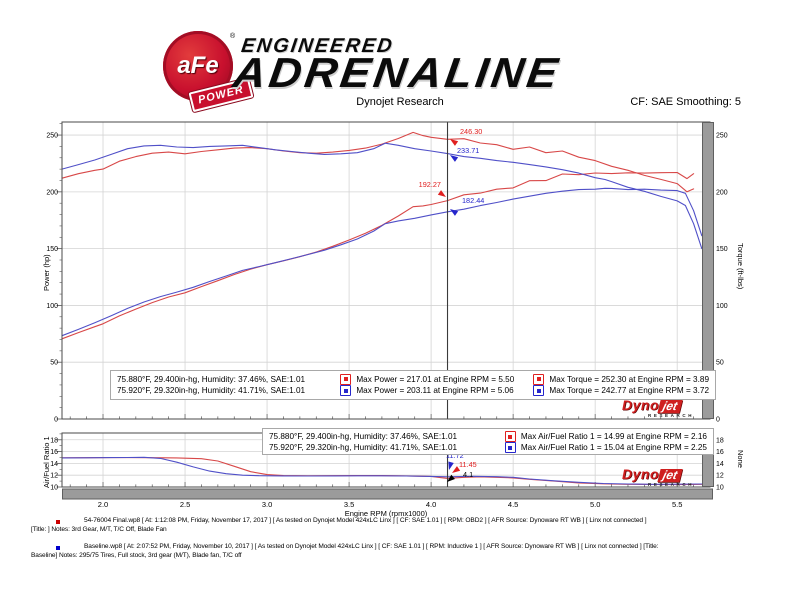  Describe the element at coordinates (54, 464) in the screenshot. I see `afr-y-tick-label: 14` at that location.